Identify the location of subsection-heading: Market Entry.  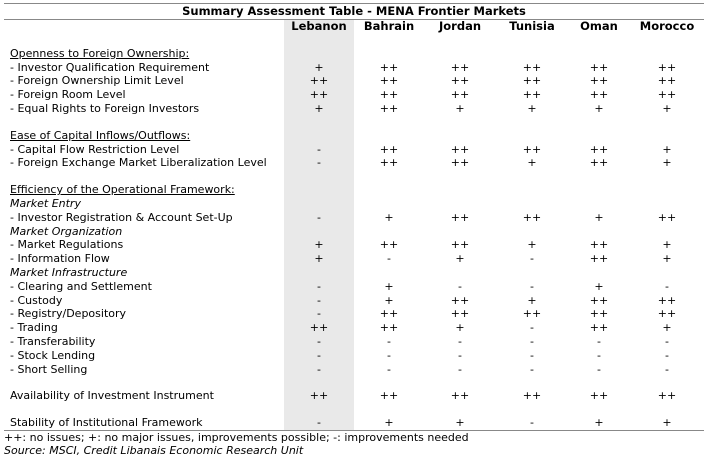
(354, 203).